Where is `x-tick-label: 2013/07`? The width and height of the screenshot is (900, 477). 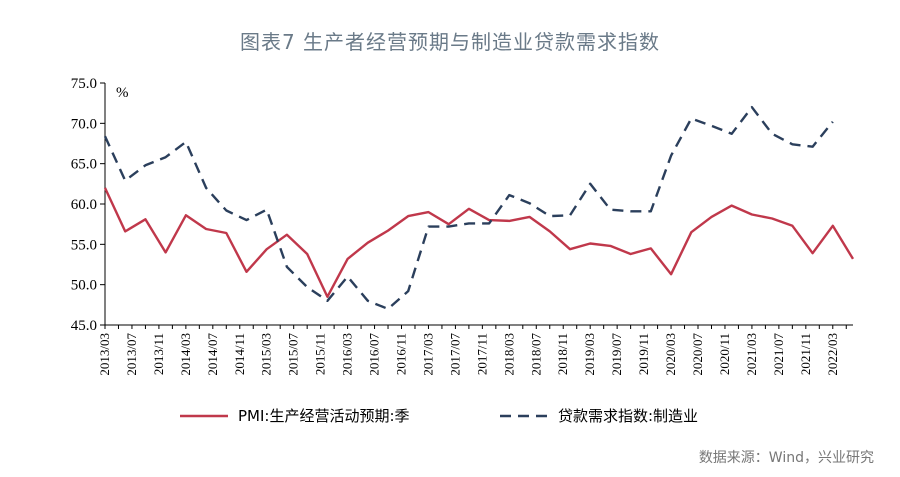 x-tick-label: 2013/07 is located at coordinates (131, 354).